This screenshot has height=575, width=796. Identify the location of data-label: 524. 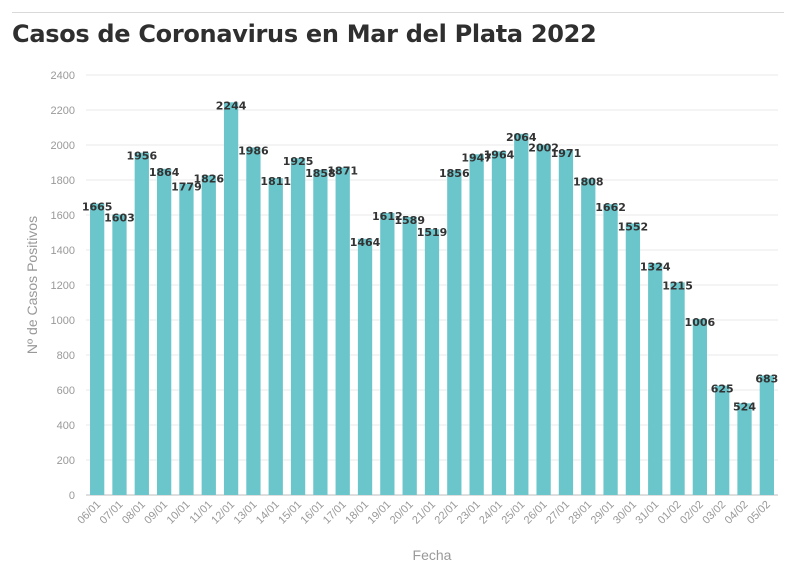
(744, 406).